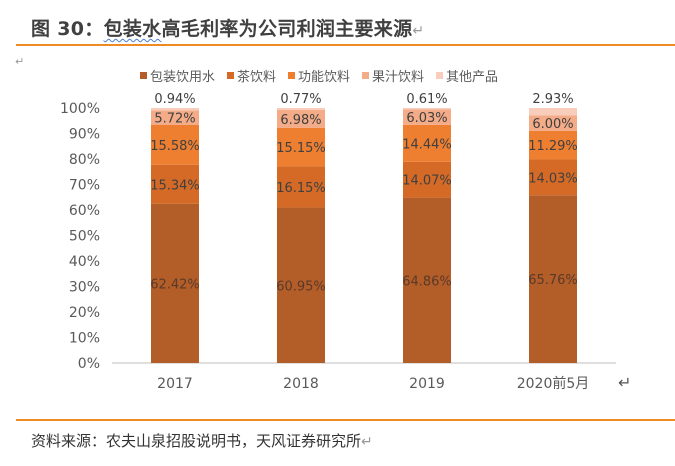 The width and height of the screenshot is (675, 466). I want to click on data-label: 11.29%, so click(553, 146).